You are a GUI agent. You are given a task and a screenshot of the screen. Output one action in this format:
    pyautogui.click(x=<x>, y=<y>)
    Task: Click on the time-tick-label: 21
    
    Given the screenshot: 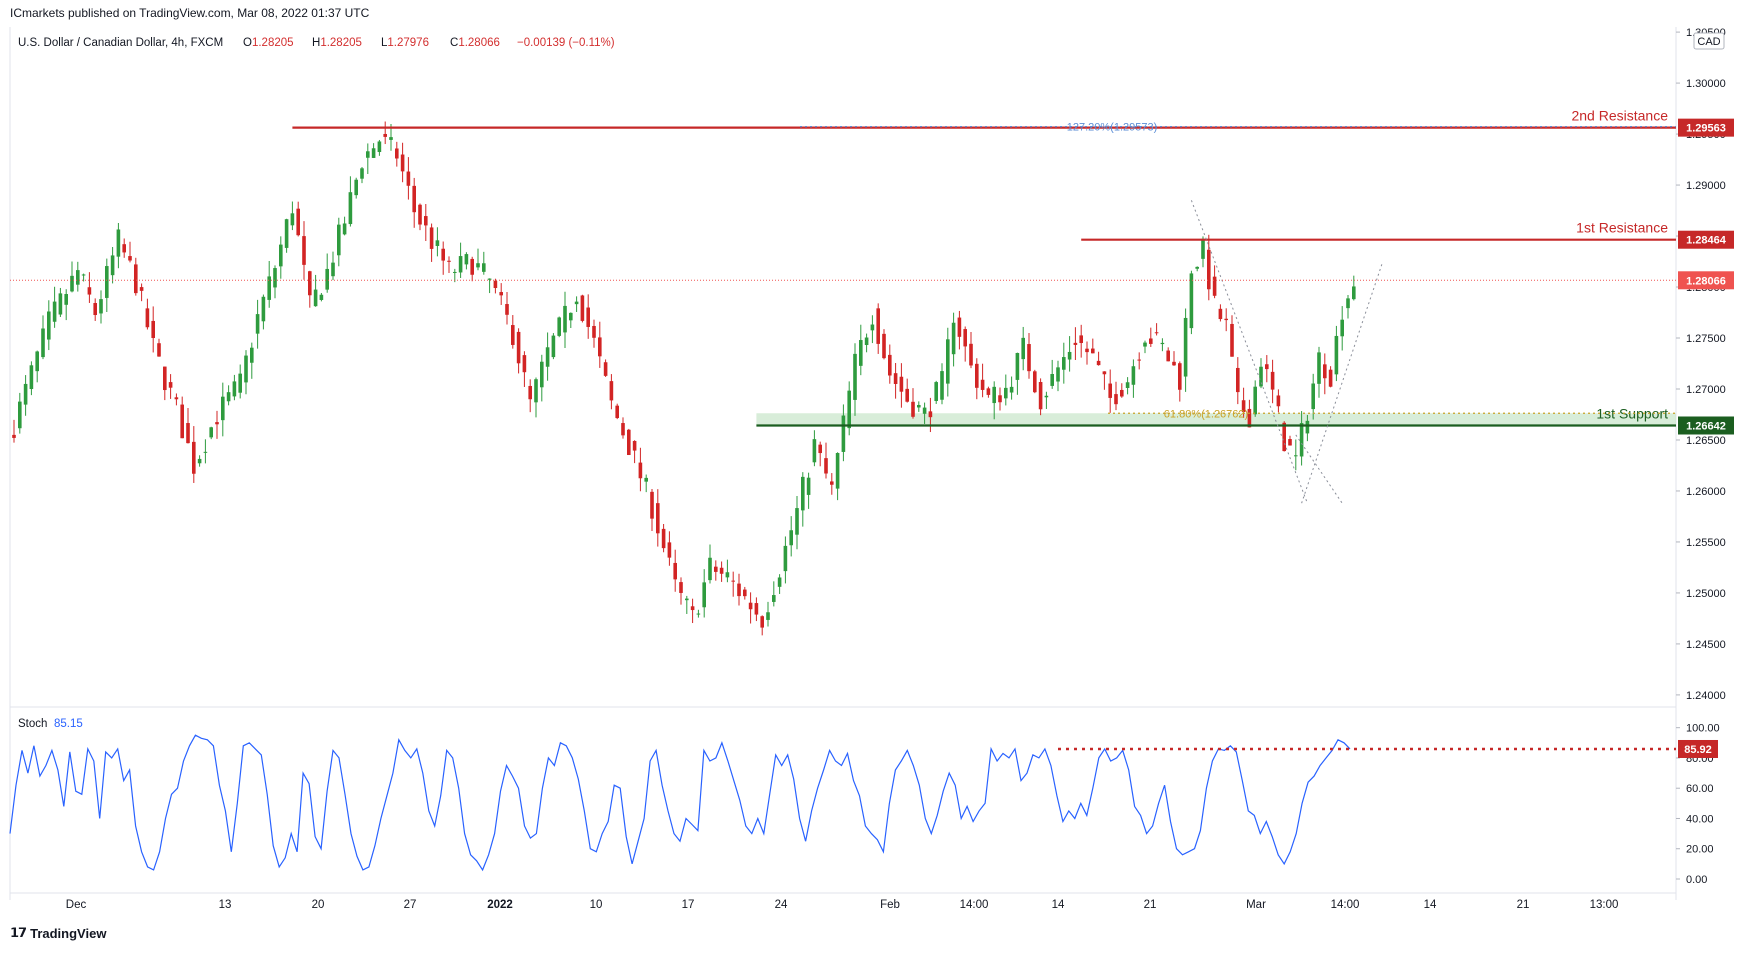 What is the action you would take?
    pyautogui.click(x=1523, y=905)
    